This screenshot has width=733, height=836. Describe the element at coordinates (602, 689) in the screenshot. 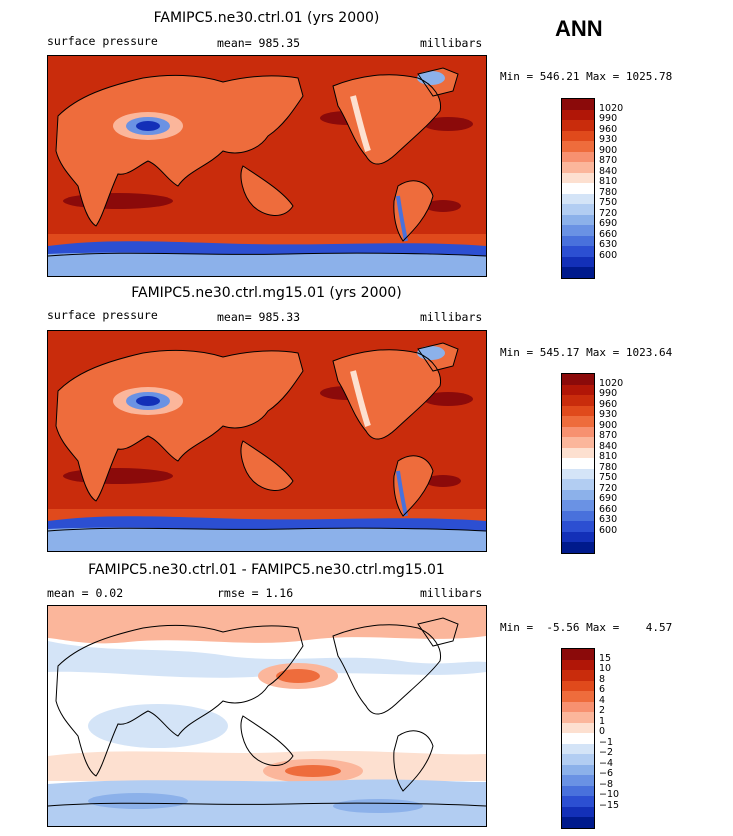

I see `colorbar-tick-label: 6` at that location.